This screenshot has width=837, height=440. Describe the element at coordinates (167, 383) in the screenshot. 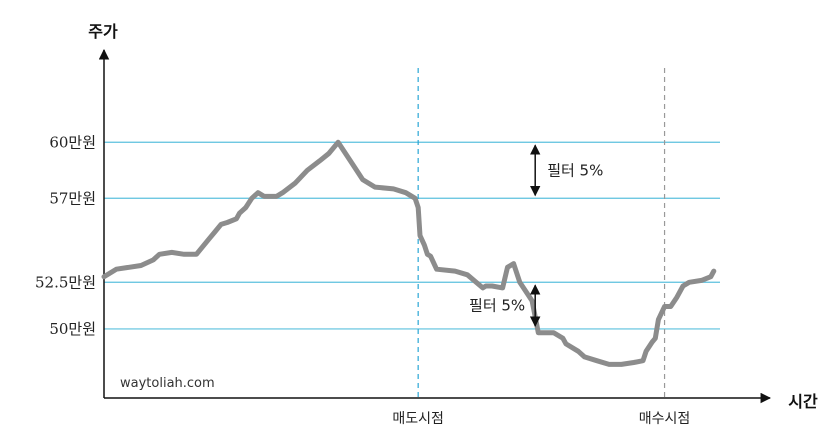

I see `watermark-text: waytoliah.com` at that location.